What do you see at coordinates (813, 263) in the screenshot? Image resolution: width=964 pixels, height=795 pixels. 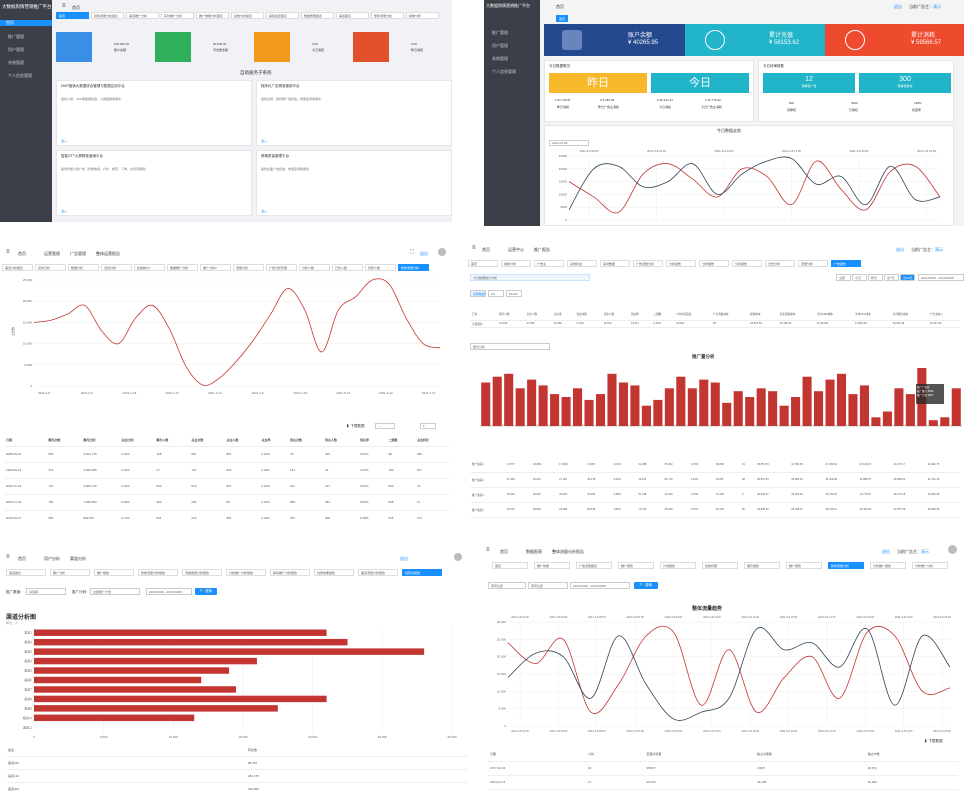 I see `tab-item: 流量分析` at bounding box center [813, 263].